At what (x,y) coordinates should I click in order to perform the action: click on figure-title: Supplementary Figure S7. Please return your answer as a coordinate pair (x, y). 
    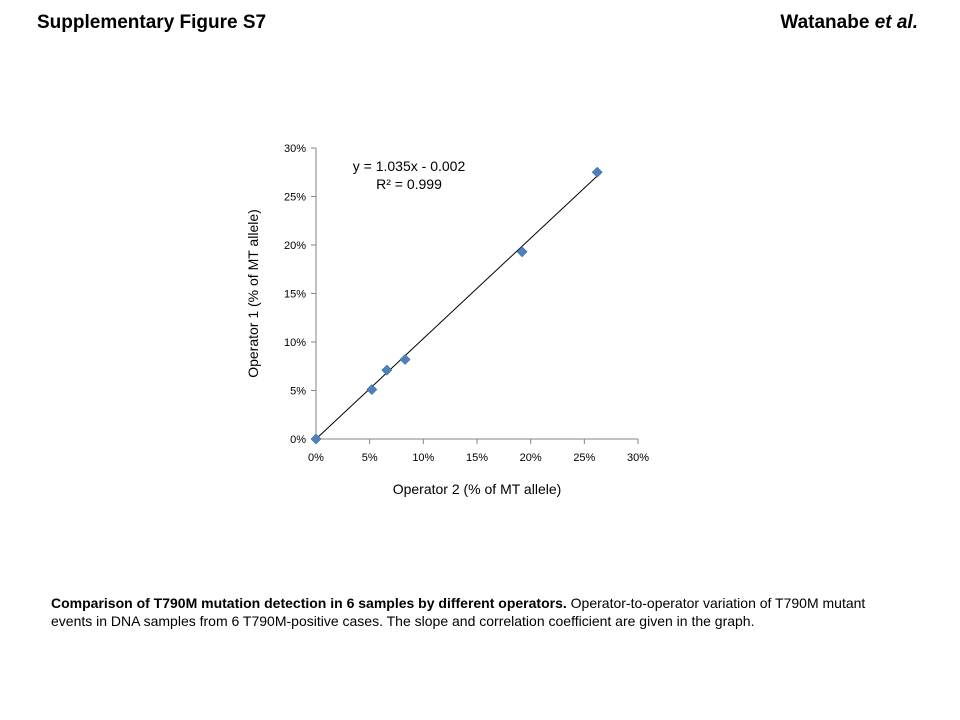
    Looking at the image, I should click on (152, 22).